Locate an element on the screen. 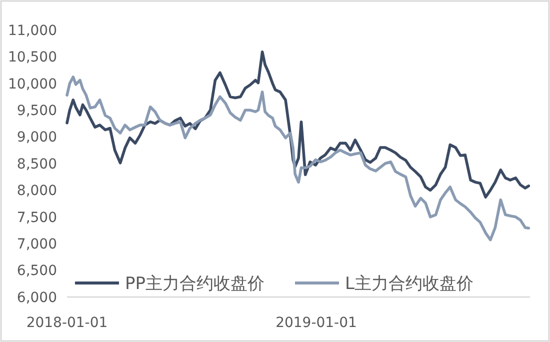 The height and width of the screenshot is (342, 550). legend-label: L主力合约收盘价 is located at coordinates (409, 284).